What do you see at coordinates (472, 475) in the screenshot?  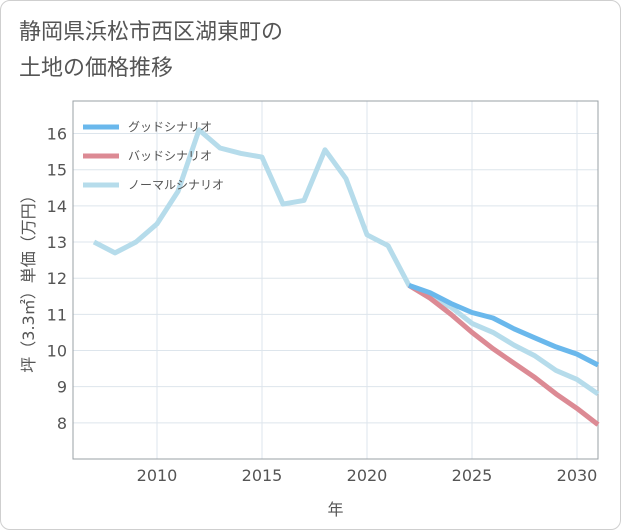 I see `x-tick-label: 2025` at bounding box center [472, 475].